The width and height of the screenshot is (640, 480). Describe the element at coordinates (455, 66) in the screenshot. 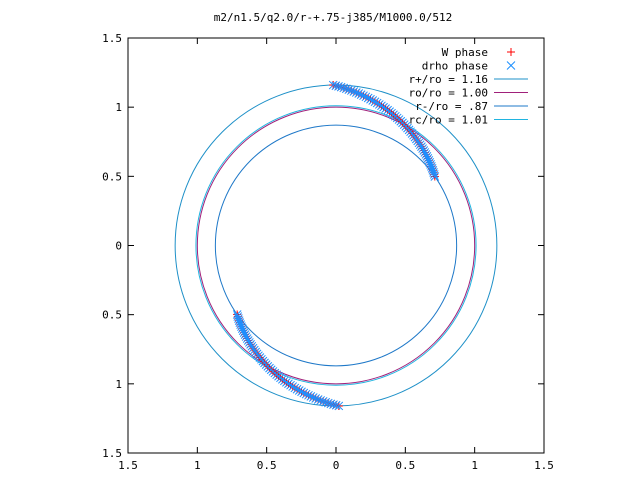

I see `legend-label: drho phase` at that location.